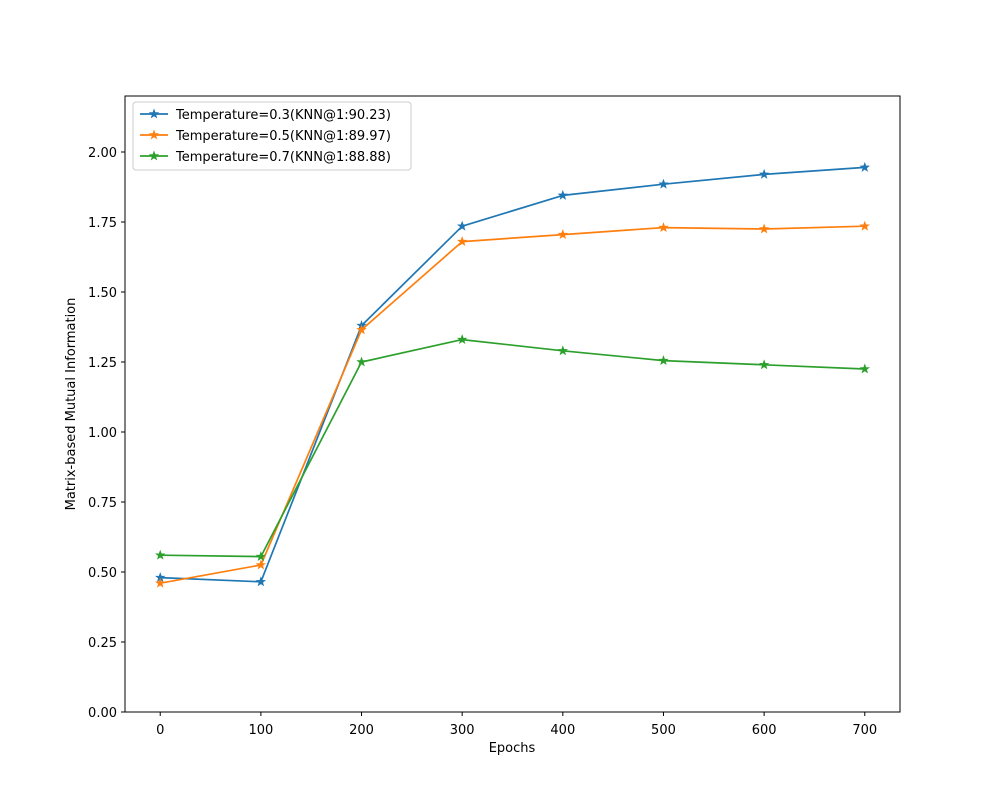 The width and height of the screenshot is (1000, 800). I want to click on legend-label: Temperature=0.7(KNN@1:88.88), so click(283, 157).